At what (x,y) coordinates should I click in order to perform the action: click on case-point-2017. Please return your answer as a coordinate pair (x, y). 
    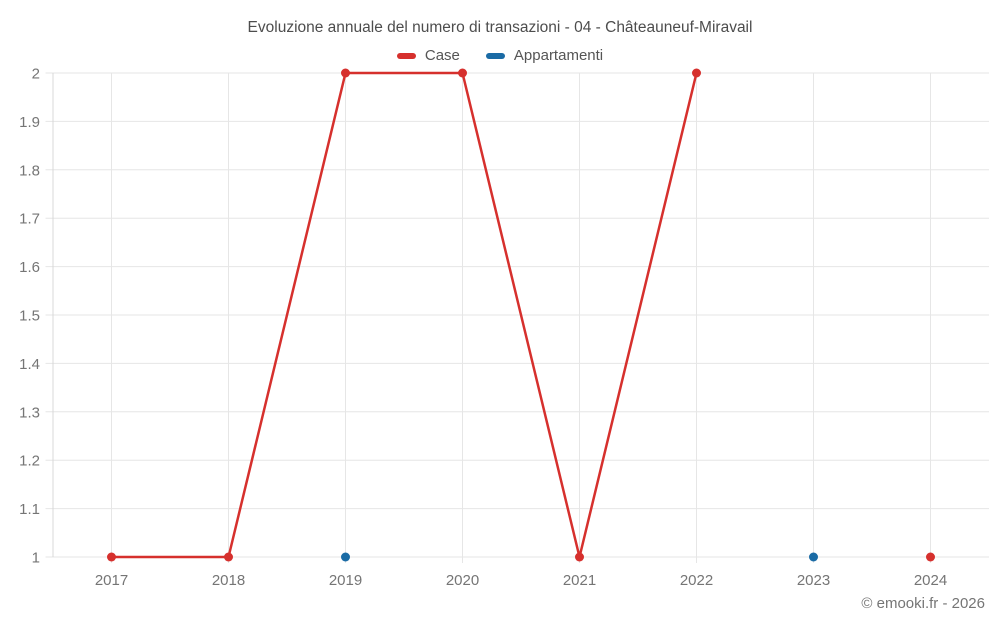
    Looking at the image, I should click on (111, 557).